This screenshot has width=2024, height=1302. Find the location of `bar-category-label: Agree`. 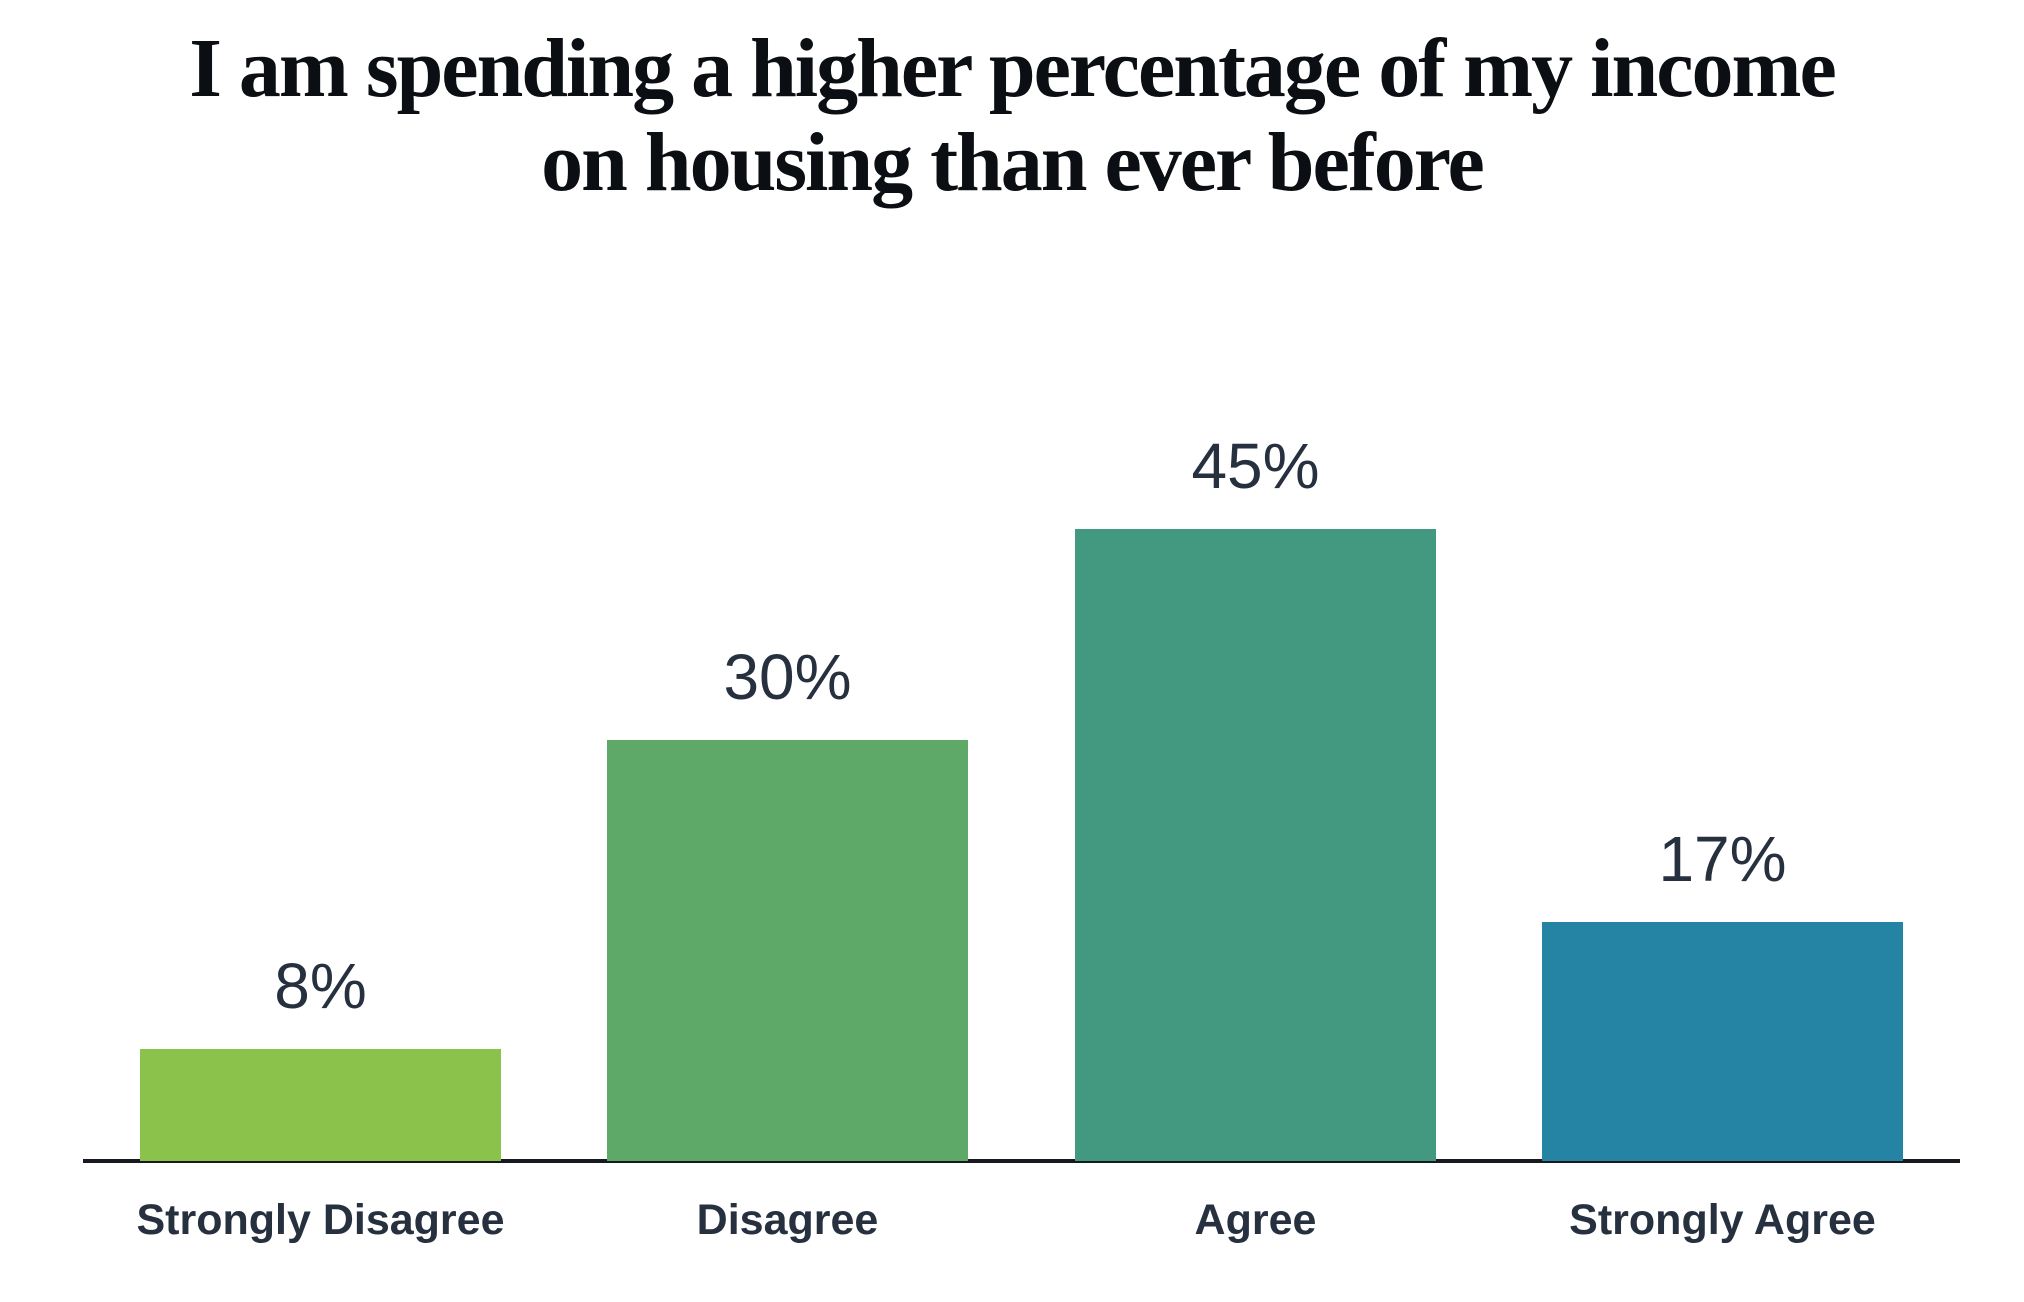

bar-category-label: Agree is located at coordinates (1255, 1220).